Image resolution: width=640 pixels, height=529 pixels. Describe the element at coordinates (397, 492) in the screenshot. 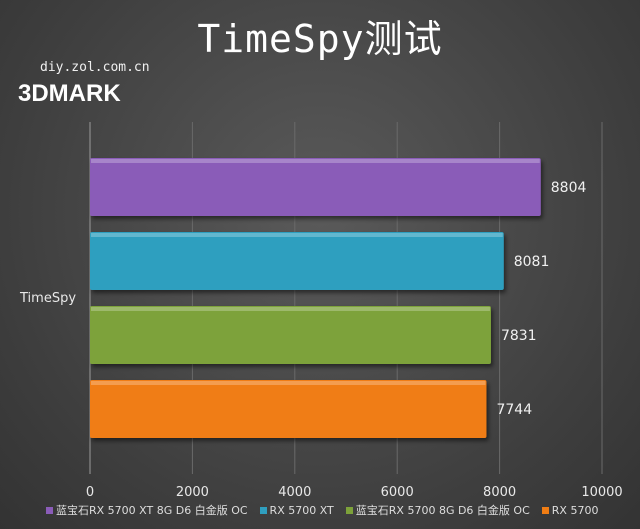

I see `x-tick-label: 6000` at that location.